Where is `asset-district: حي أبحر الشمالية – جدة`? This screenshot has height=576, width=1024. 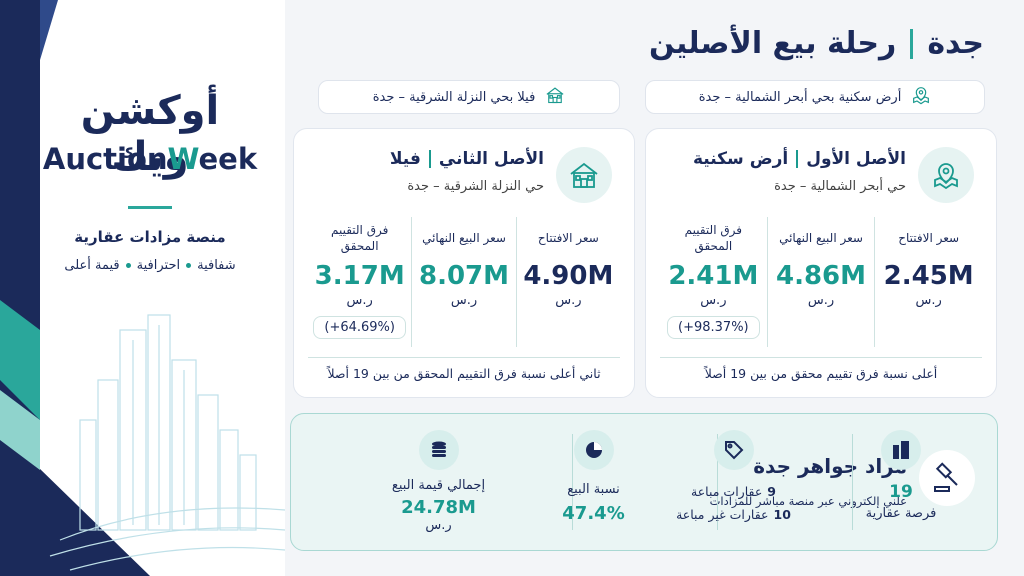 asset-district: حي أبحر الشمالية – جدة is located at coordinates (840, 186).